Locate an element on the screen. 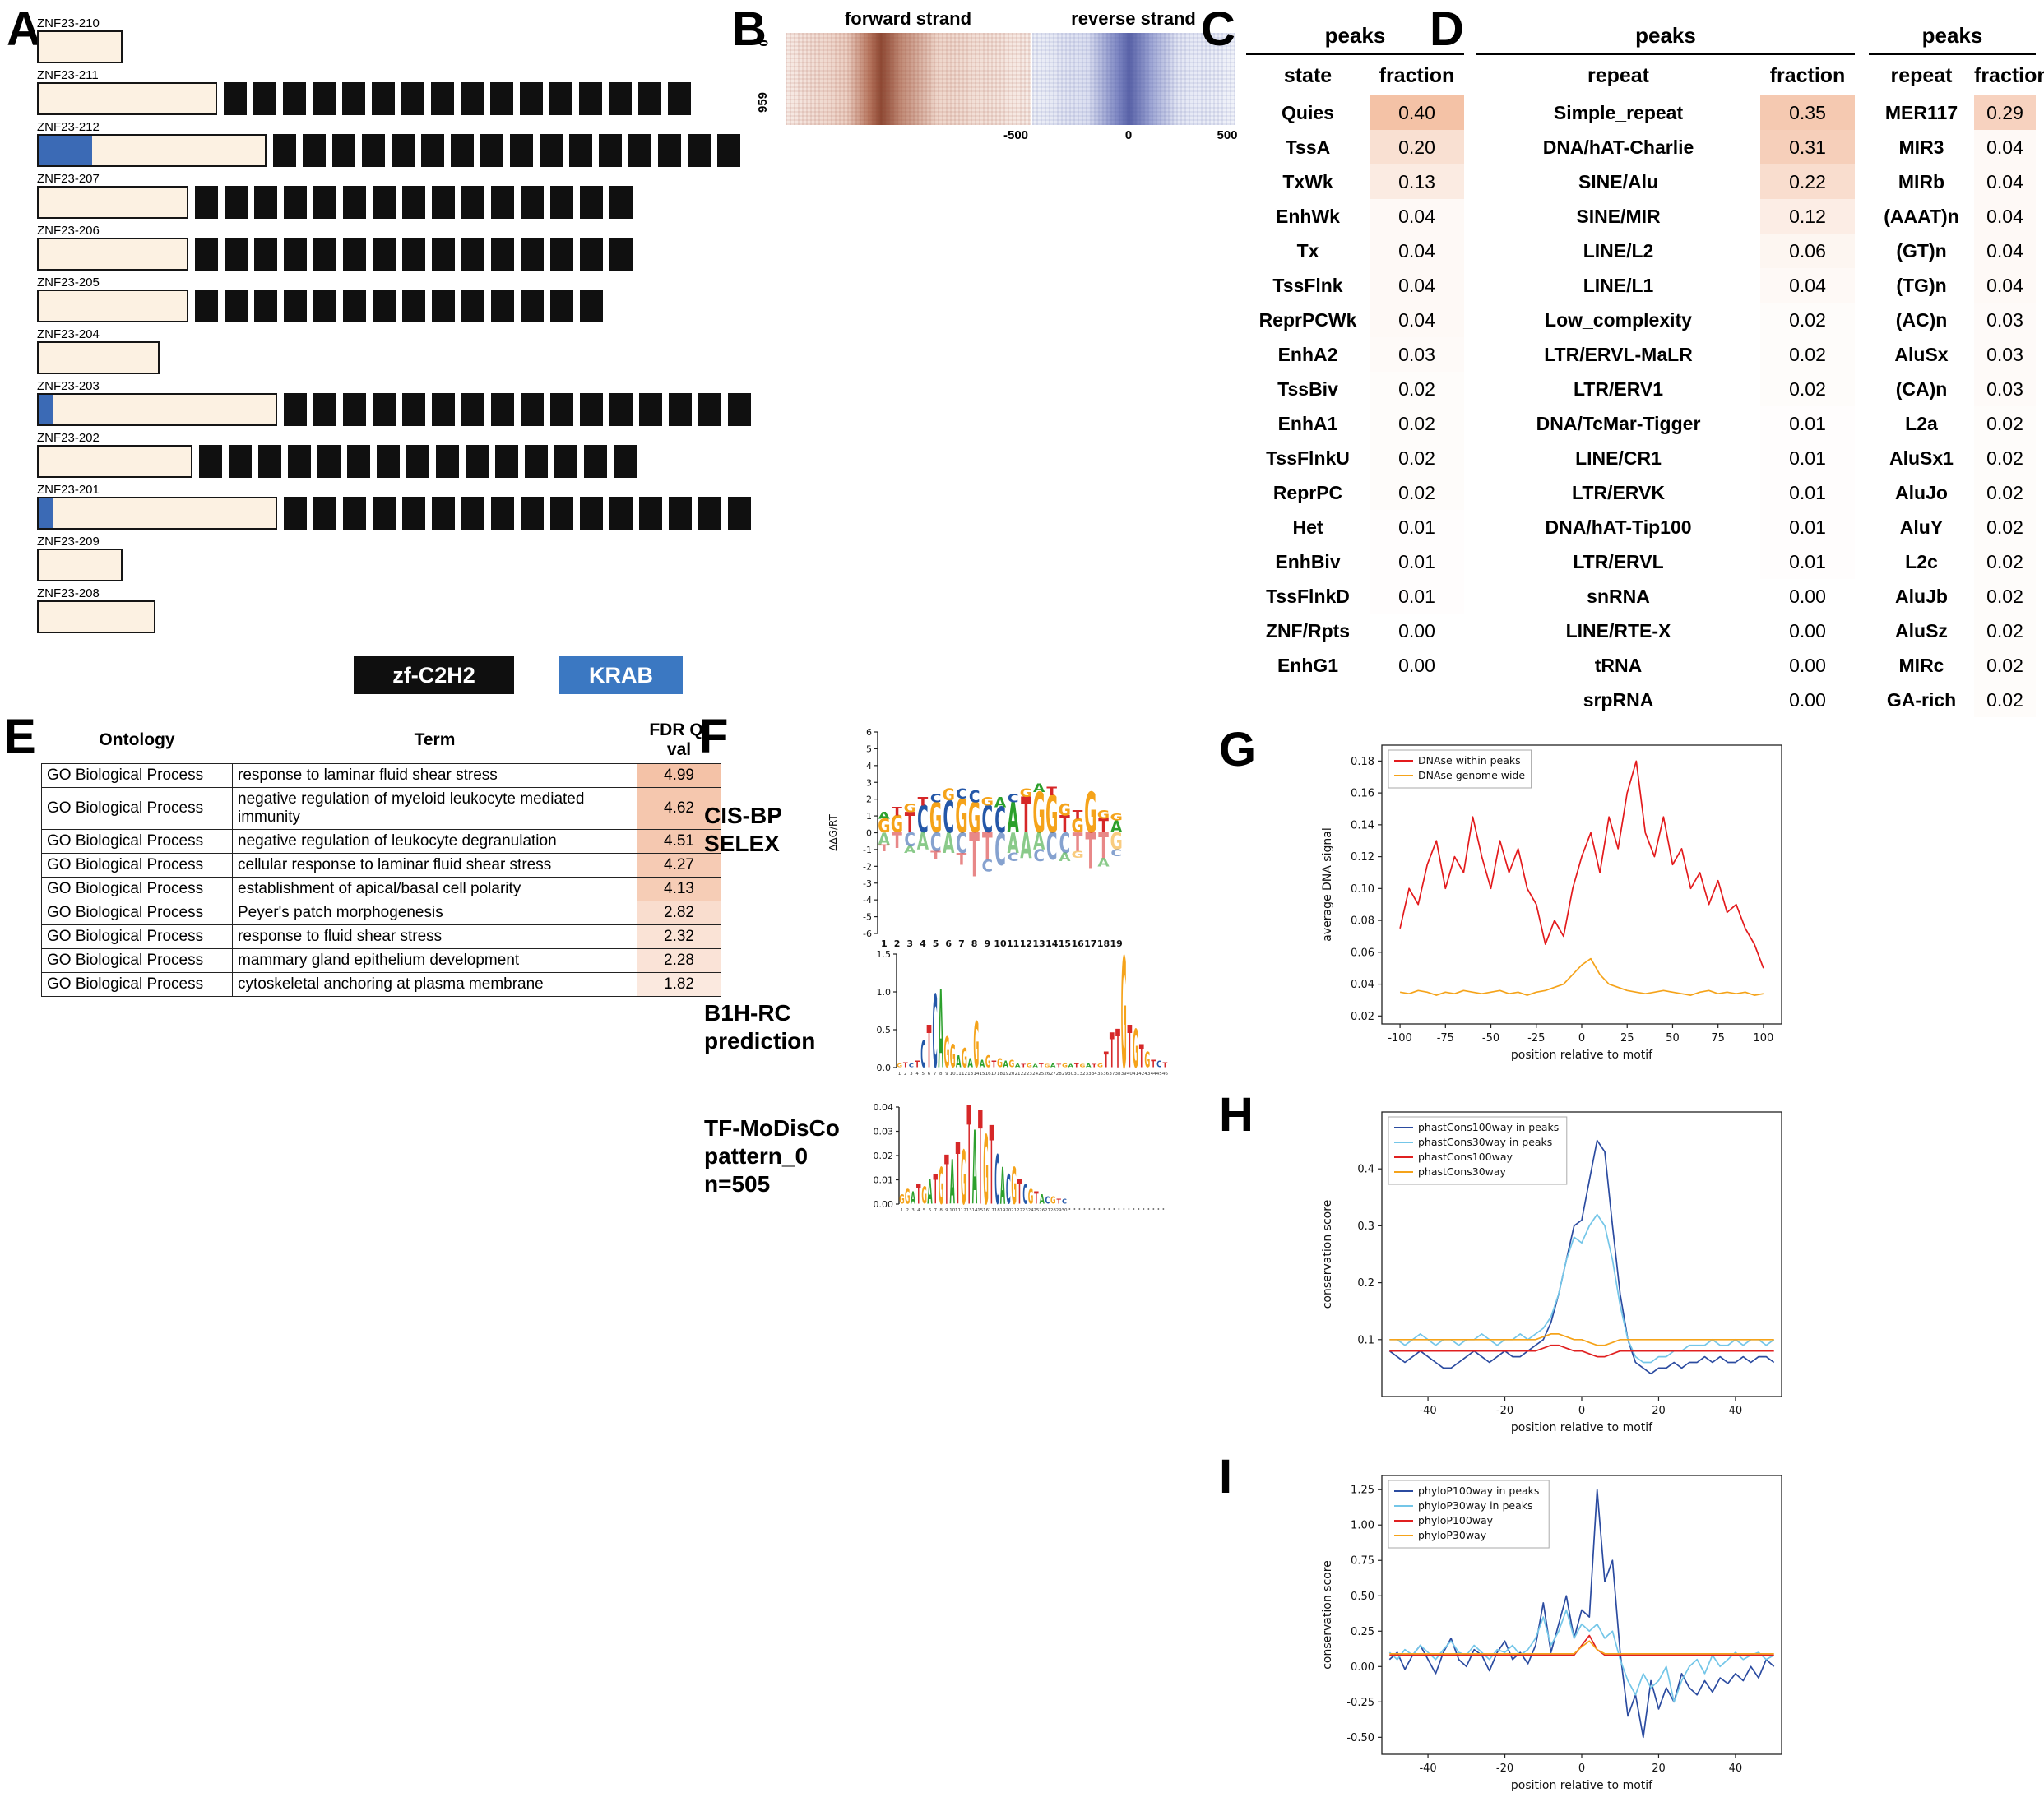 This screenshot has width=2044, height=1802. fdr-qval-cell: 4.13 is located at coordinates (679, 889).